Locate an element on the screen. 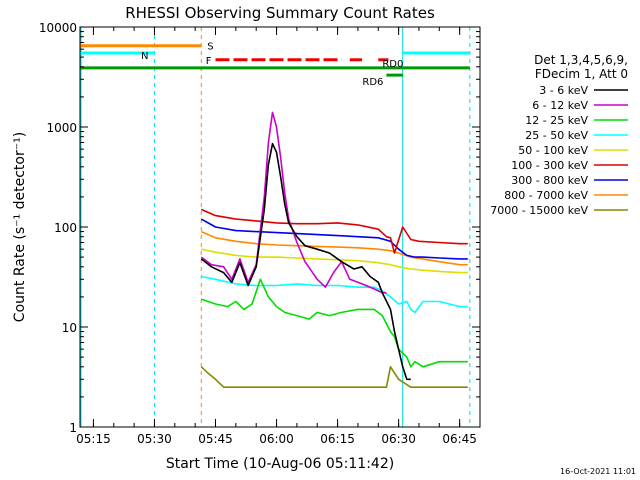  series-line-6-12-kev is located at coordinates (293, 202).